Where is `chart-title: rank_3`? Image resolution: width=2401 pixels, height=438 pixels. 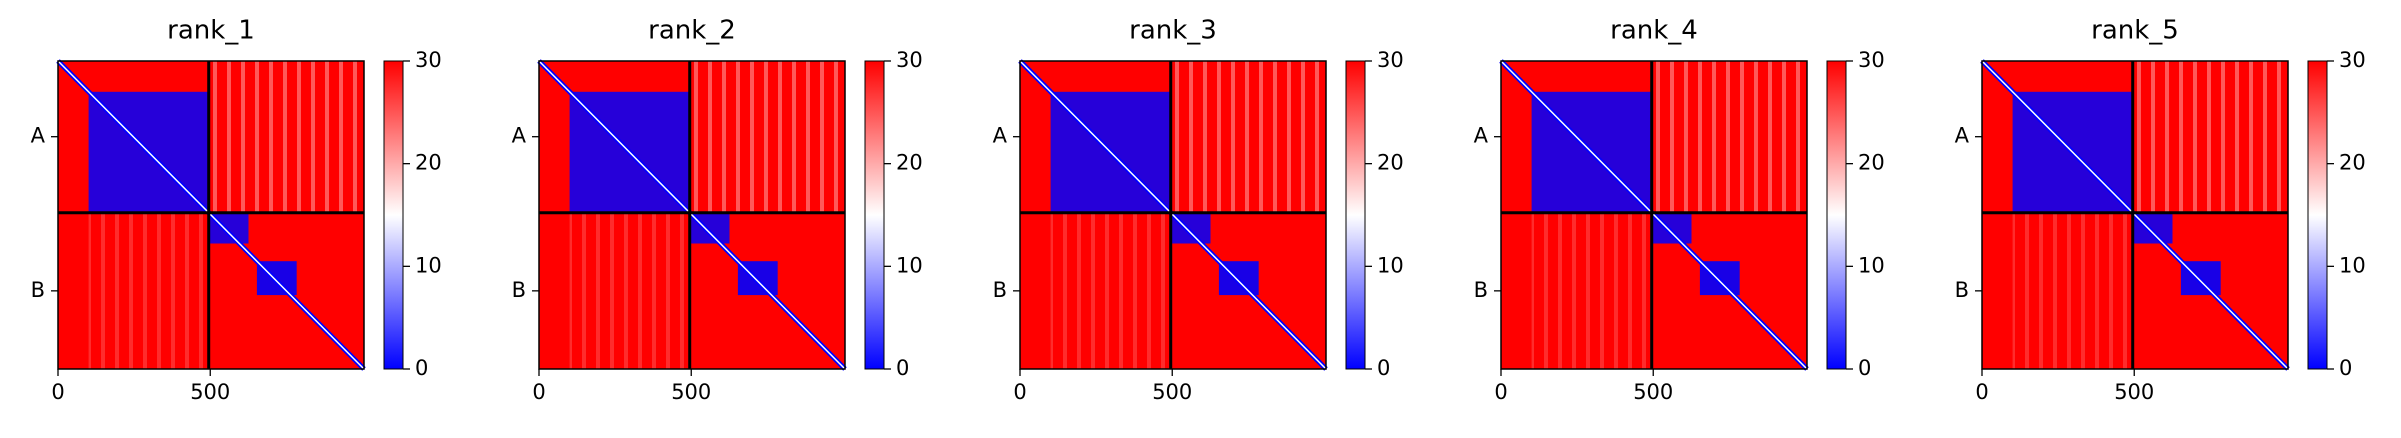
chart-title: rank_3 is located at coordinates (1173, 31).